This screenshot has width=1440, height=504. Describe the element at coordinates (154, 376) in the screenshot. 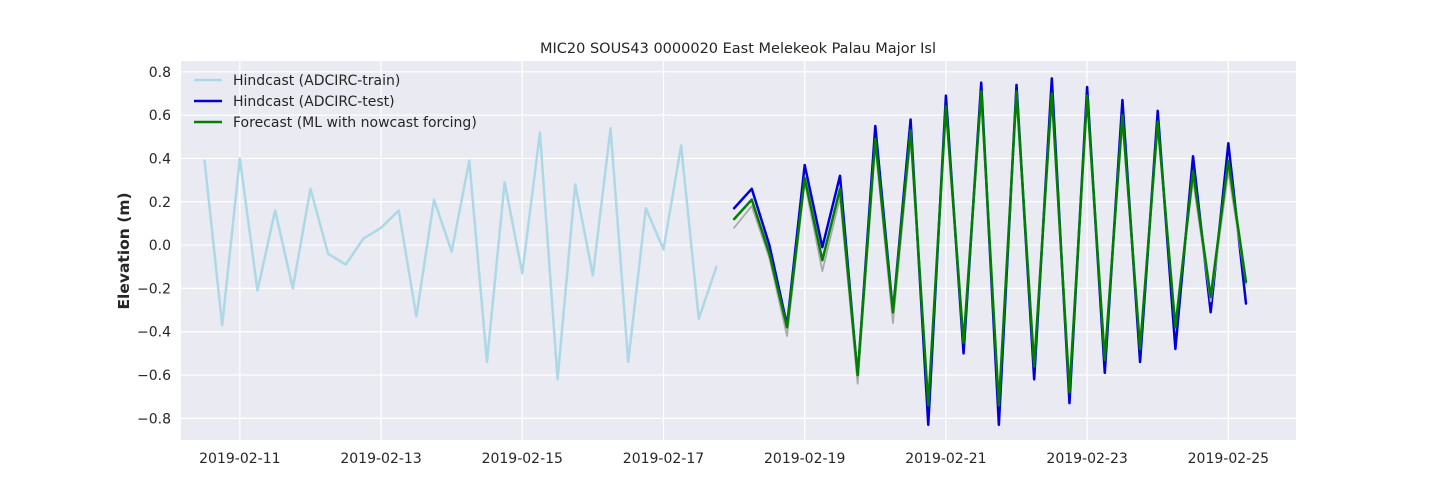

I see `y-tick-label: −0.6` at that location.